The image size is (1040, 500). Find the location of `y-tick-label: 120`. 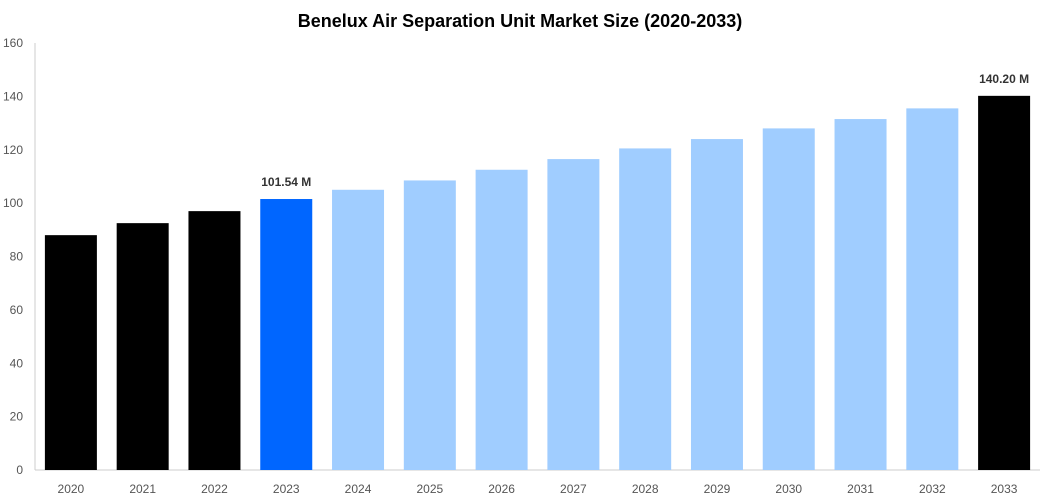

y-tick-label: 120 is located at coordinates (13, 150).